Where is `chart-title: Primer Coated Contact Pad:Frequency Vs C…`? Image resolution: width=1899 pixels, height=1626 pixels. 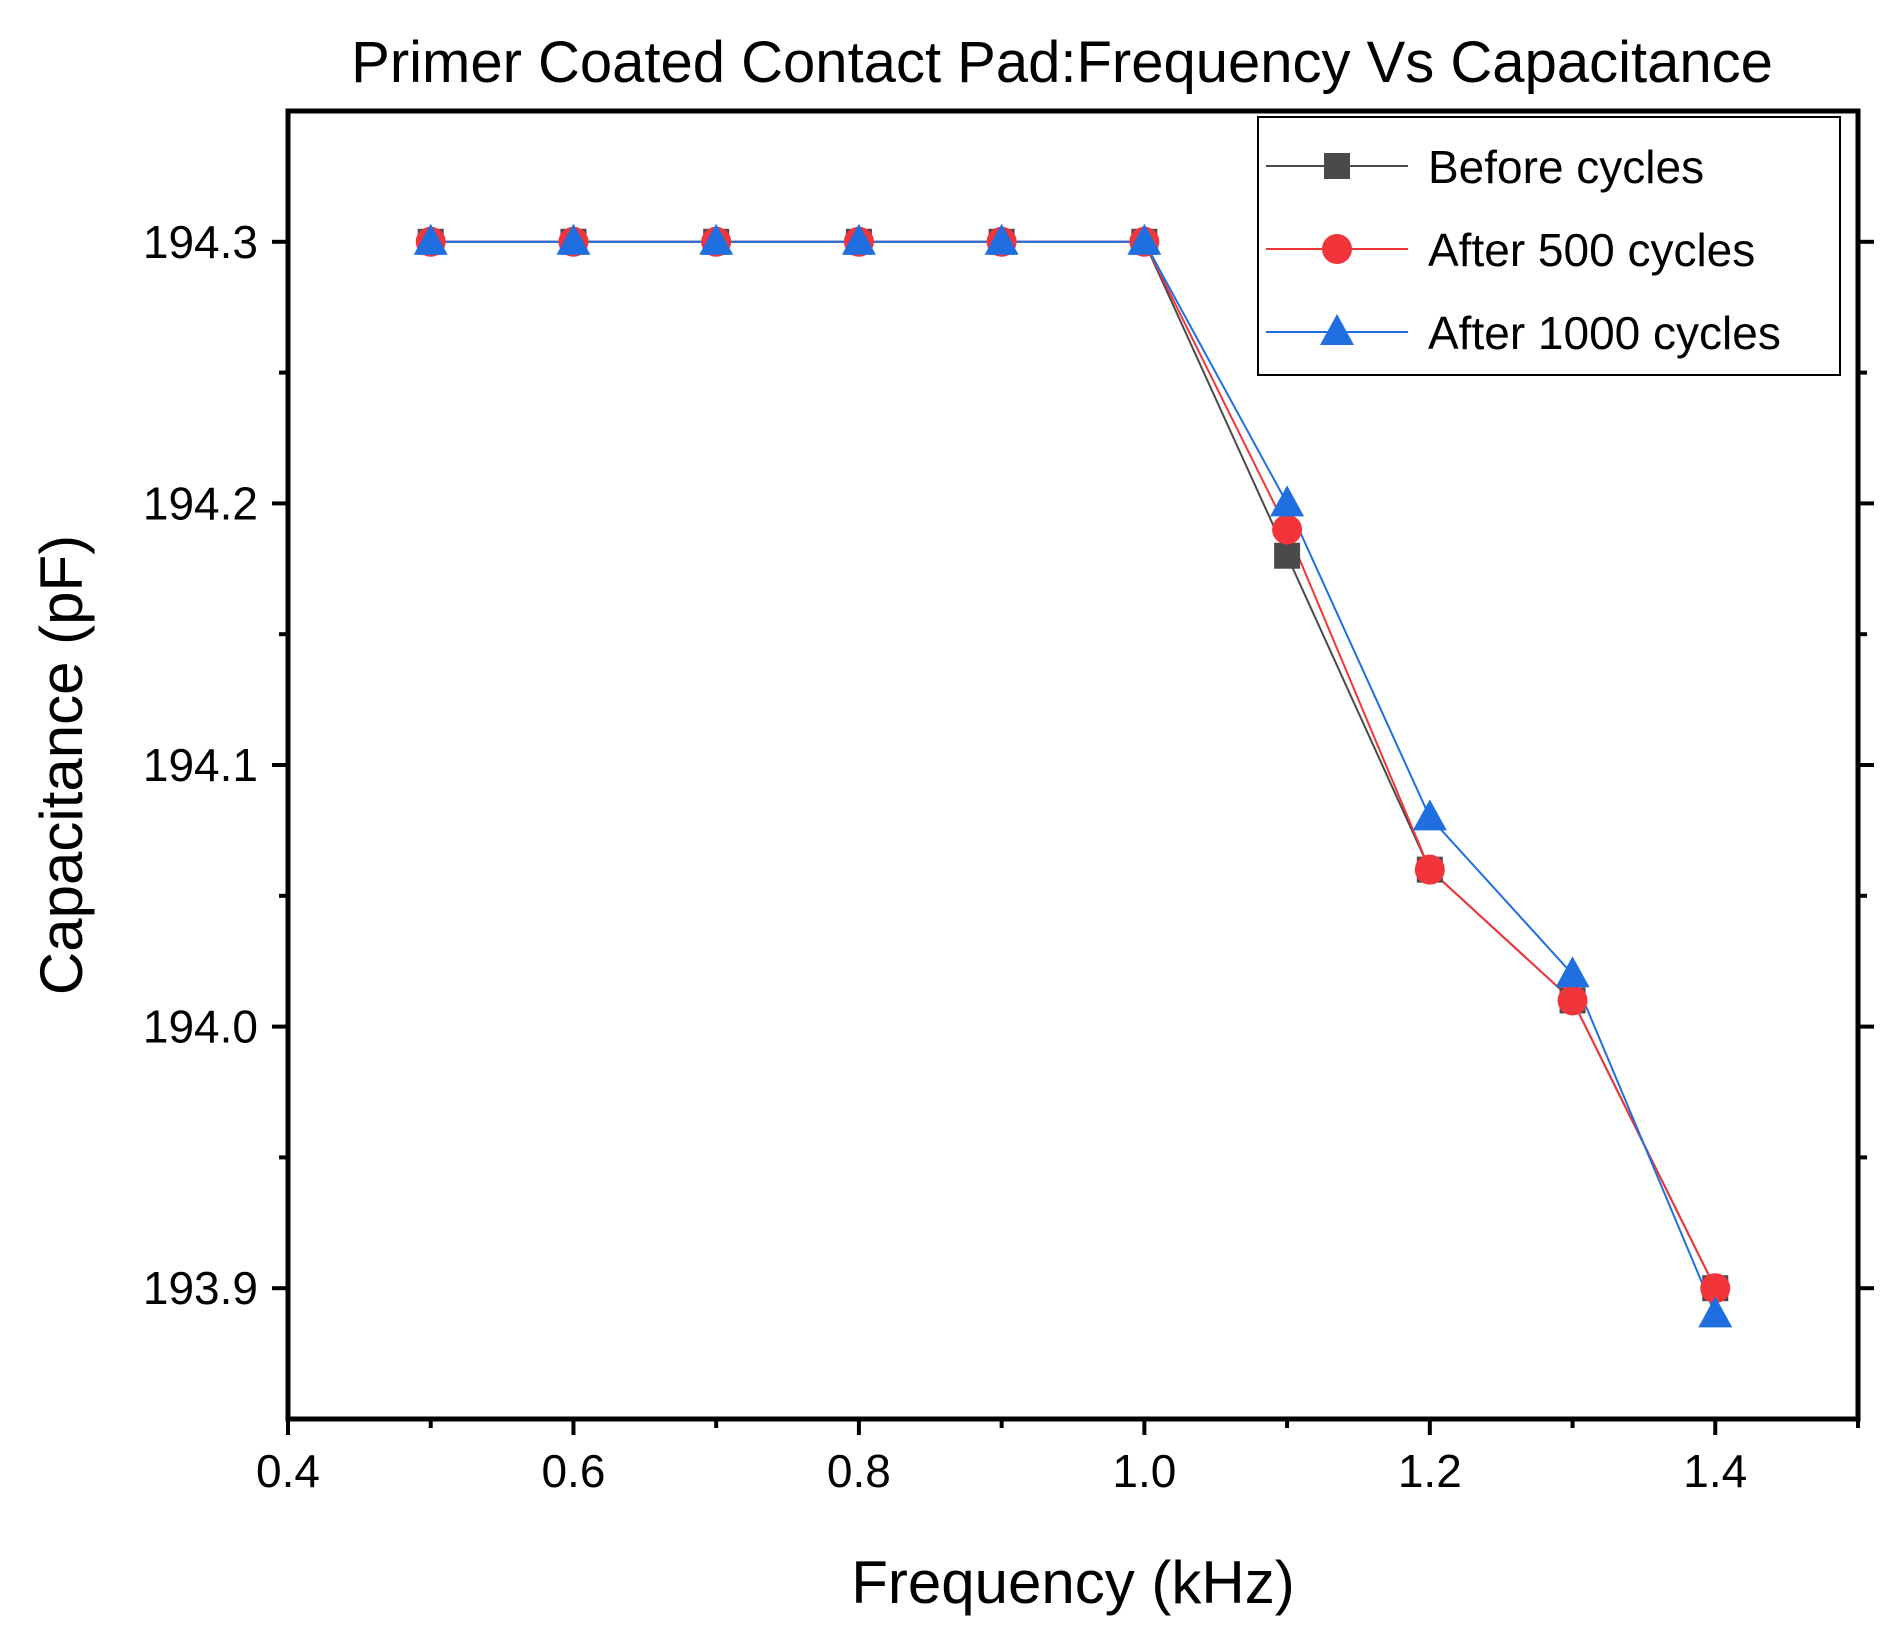
chart-title: Primer Coated Contact Pad:Frequency Vs C… is located at coordinates (1062, 62).